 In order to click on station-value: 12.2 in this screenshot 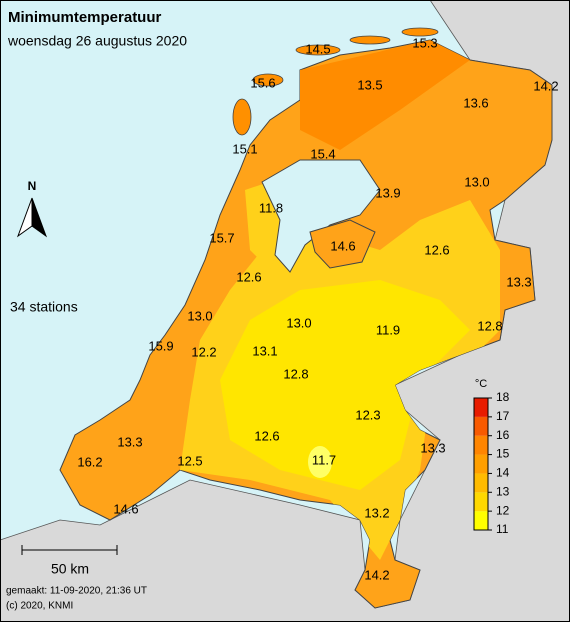, I will do `click(203, 351)`.